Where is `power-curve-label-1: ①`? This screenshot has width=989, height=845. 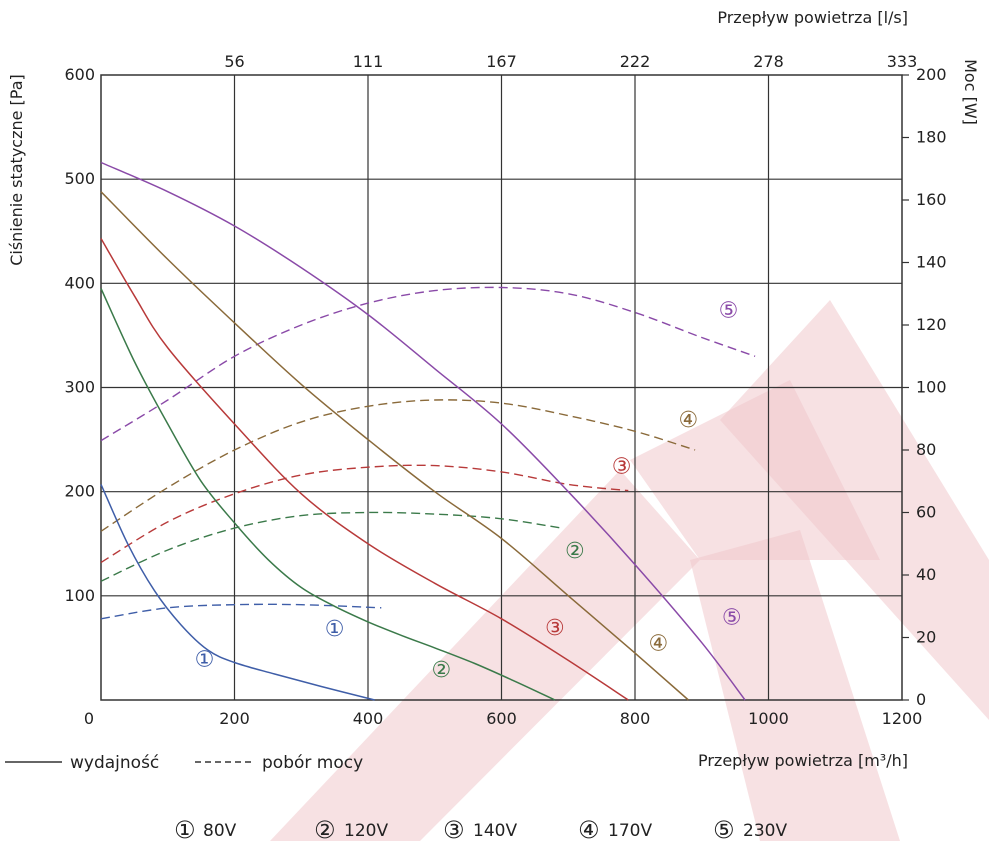 power-curve-label-1: ① is located at coordinates (335, 629).